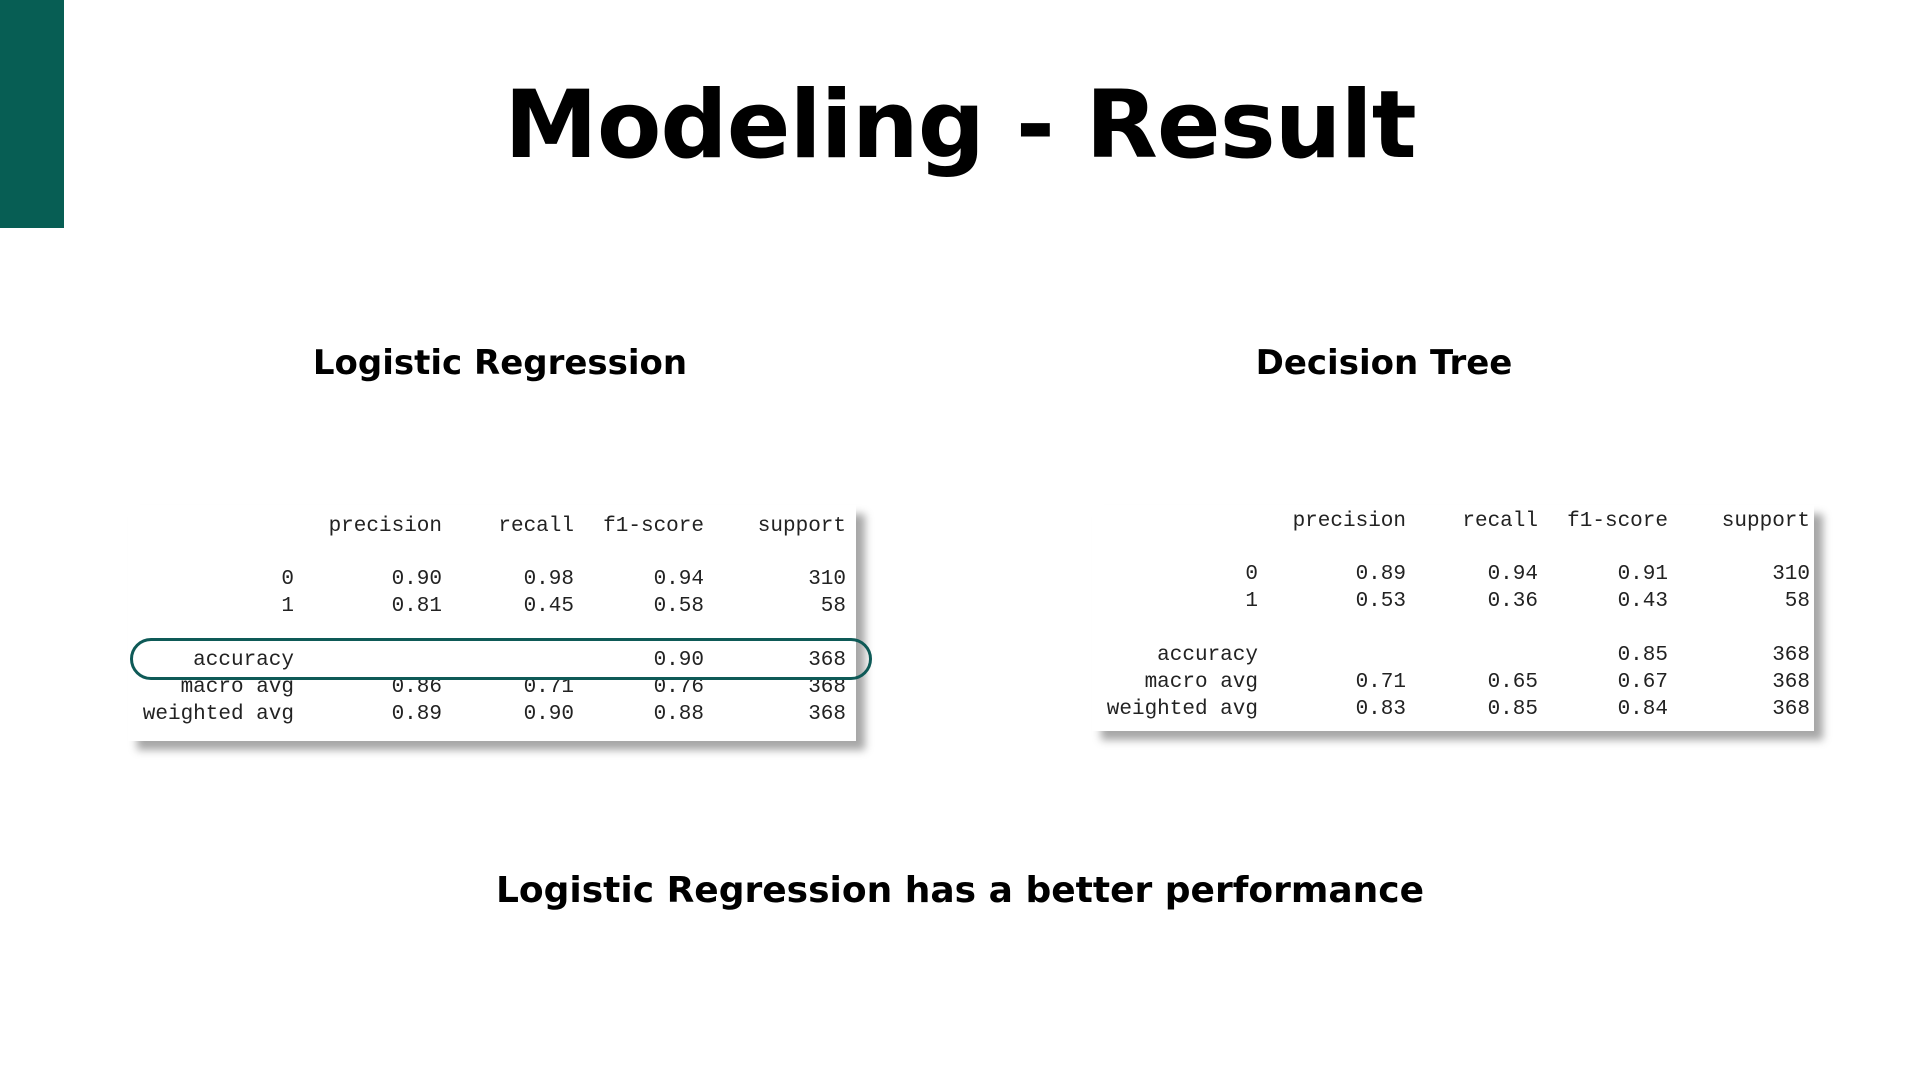 The width and height of the screenshot is (1920, 1080). I want to click on report-row-weighted-avg: weighted avg 0.89 0.90 0.88 368, so click(487, 714).